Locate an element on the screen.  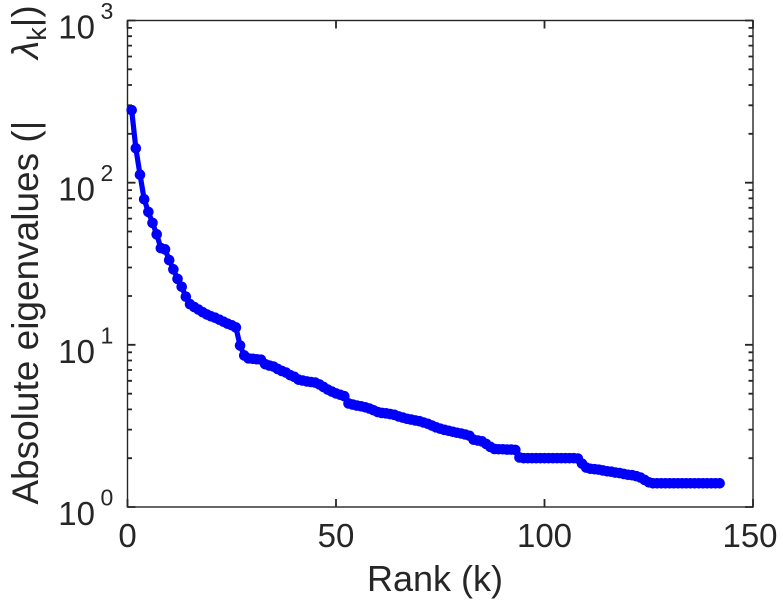
svg-text: Rank (k) is located at coordinates (435, 578).